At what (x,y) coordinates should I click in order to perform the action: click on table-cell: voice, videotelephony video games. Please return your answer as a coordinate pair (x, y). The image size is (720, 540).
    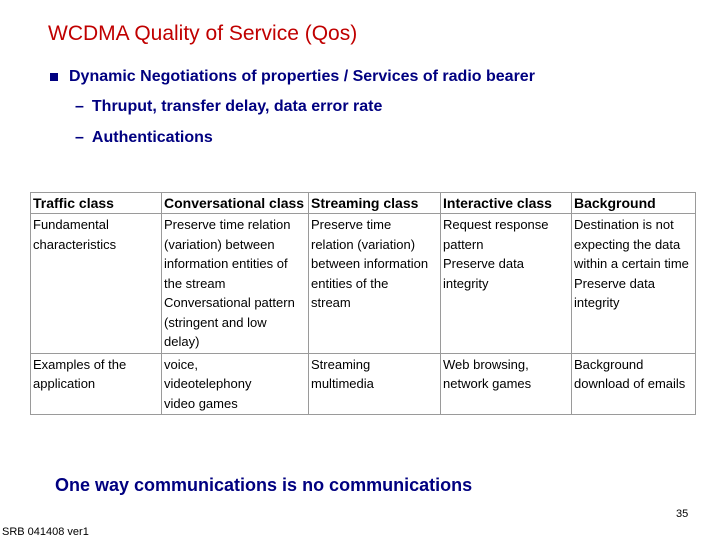
    Looking at the image, I should click on (235, 383).